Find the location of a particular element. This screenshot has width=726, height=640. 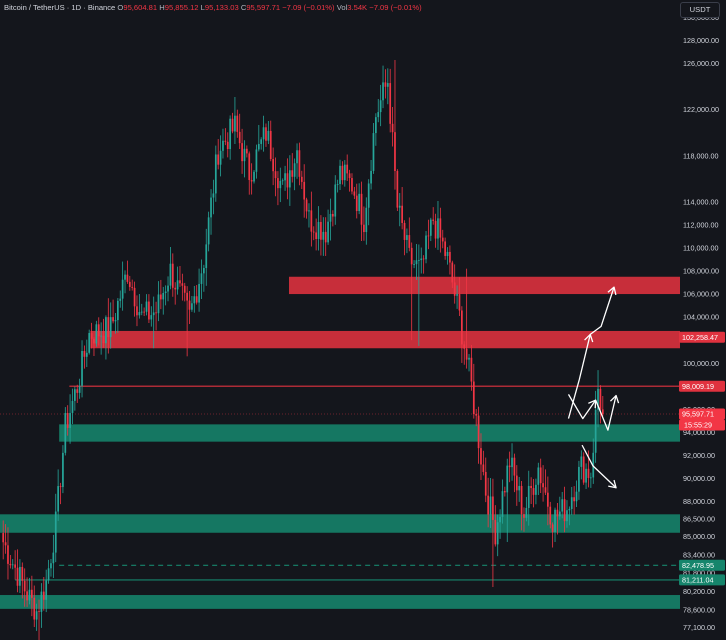

y-tick-label: 90,000.00 is located at coordinates (699, 478).